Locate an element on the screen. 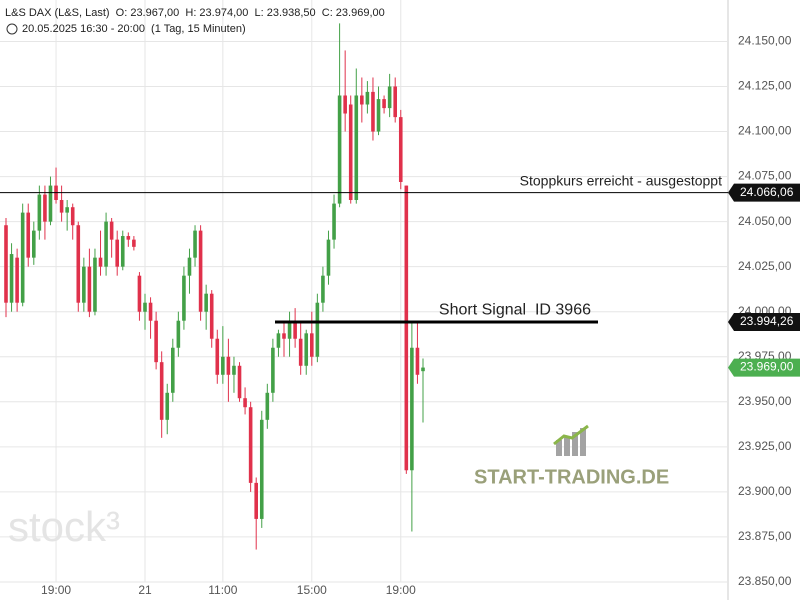  y-tick-label: 24.125,00 is located at coordinates (765, 86).